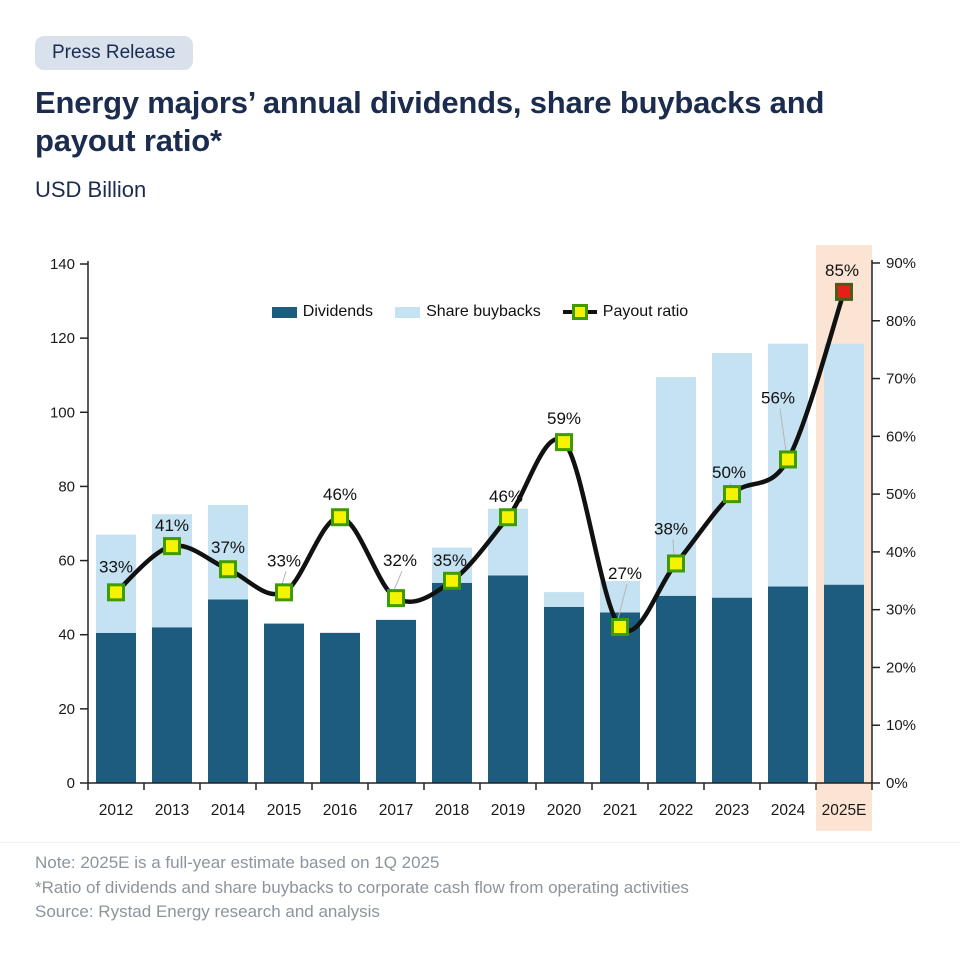 Image resolution: width=960 pixels, height=960 pixels. I want to click on payout-ratio-marker-icon, so click(579, 312).